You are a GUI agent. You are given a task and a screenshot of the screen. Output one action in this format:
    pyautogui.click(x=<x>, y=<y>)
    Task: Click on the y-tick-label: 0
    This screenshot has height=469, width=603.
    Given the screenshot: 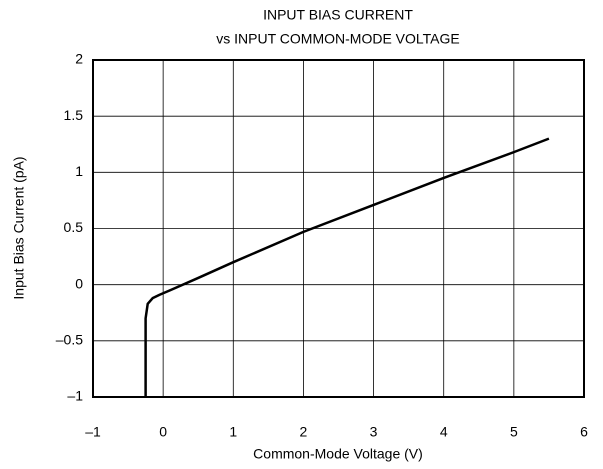 What is the action you would take?
    pyautogui.click(x=79, y=283)
    